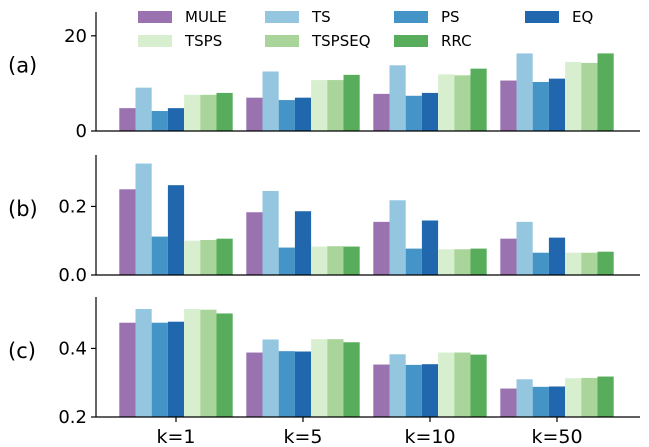  What do you see at coordinates (22, 66) in the screenshot?
I see `panel-label: (a)` at bounding box center [22, 66].